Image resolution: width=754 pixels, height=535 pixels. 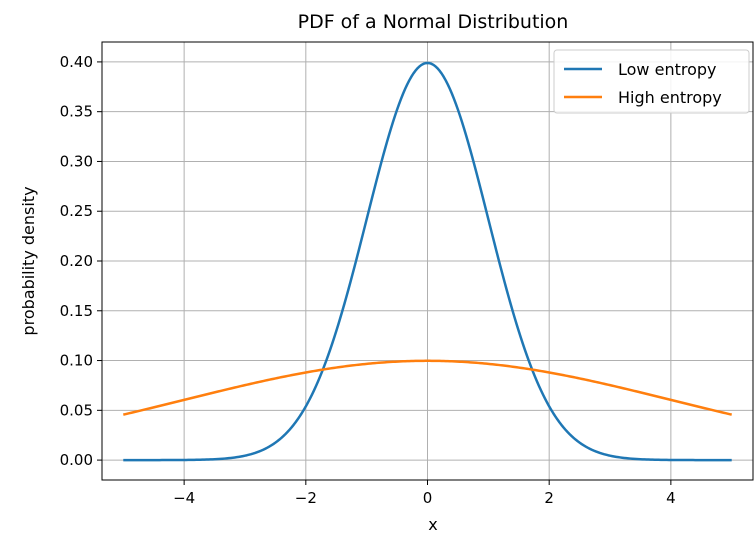 What do you see at coordinates (306, 498) in the screenshot?
I see `x-tick-label: −2` at bounding box center [306, 498].